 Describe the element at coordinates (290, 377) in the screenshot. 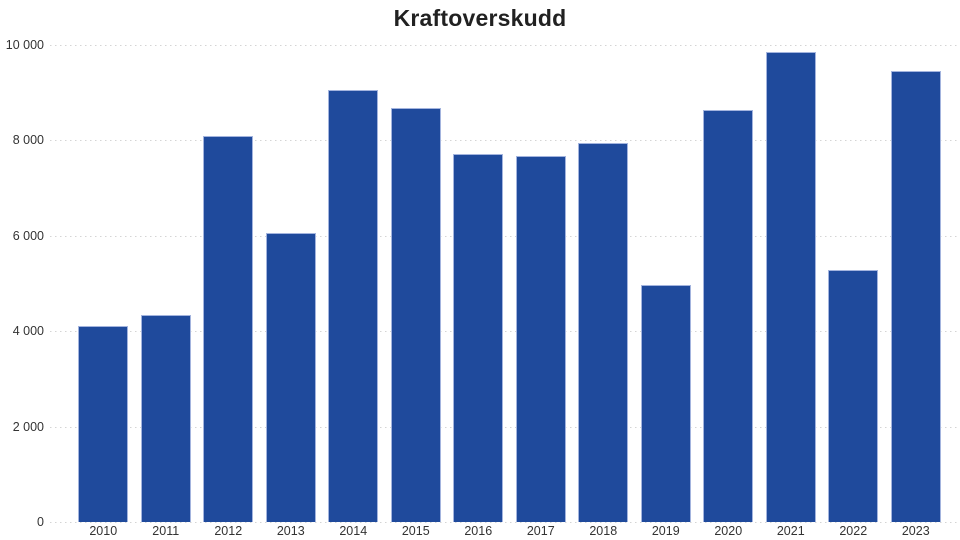

I see `bar-2013` at that location.